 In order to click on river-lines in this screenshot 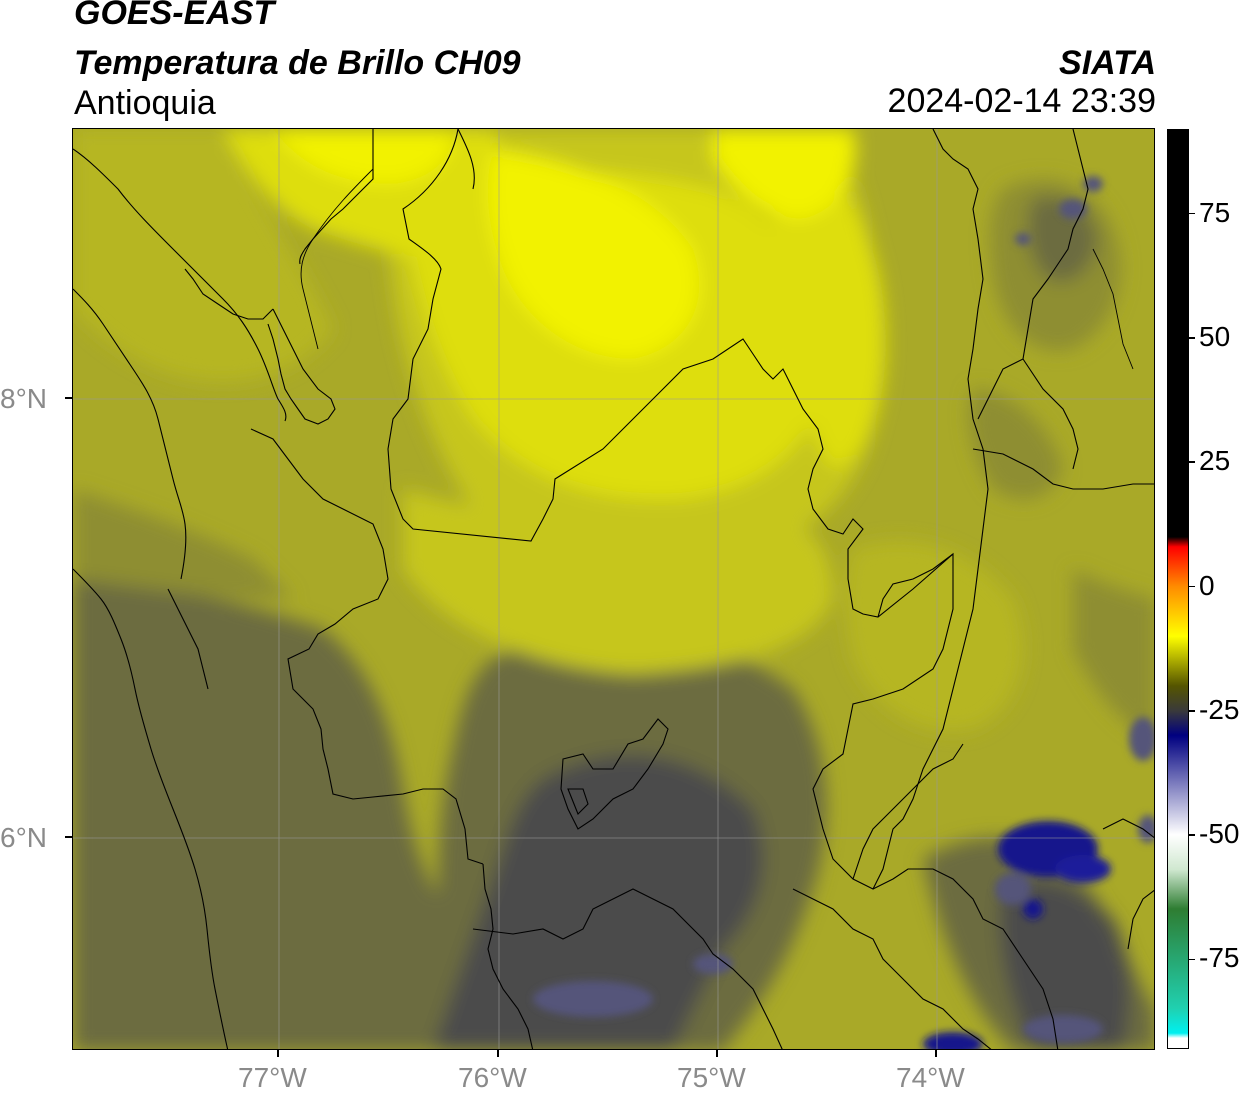, I will do `click(717, 269)`.